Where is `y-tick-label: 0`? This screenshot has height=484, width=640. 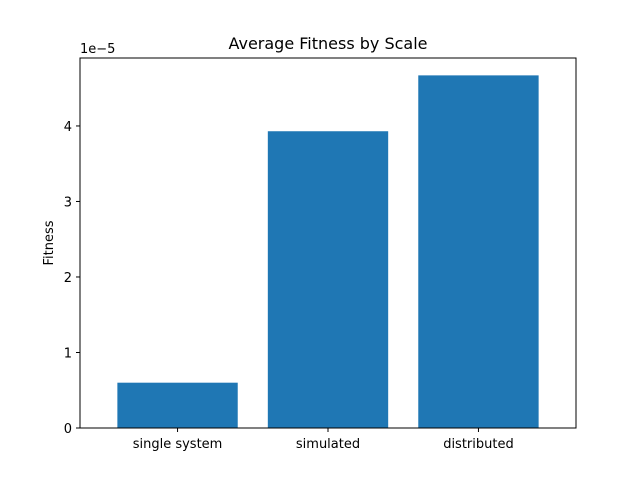 y-tick-label: 0 is located at coordinates (68, 429).